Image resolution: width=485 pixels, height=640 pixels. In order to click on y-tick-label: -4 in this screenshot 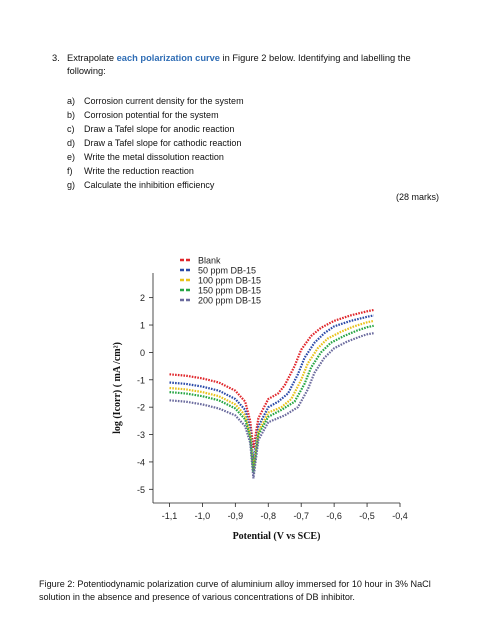, I will do `click(141, 462)`.